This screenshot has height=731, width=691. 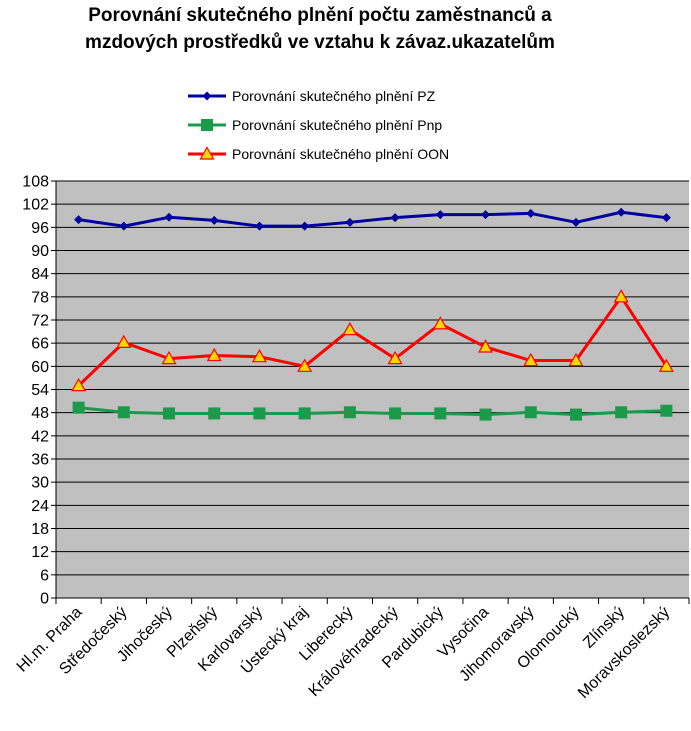 I want to click on y-tick-label-36: 36, so click(x=40, y=460).